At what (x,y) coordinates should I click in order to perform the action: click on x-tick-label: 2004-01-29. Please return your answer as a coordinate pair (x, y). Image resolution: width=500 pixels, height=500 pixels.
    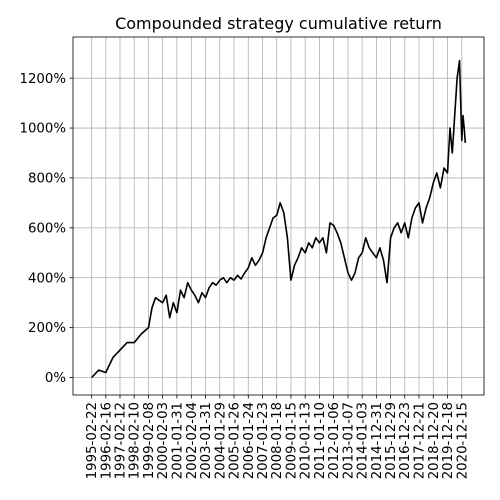
    Looking at the image, I should click on (220, 440).